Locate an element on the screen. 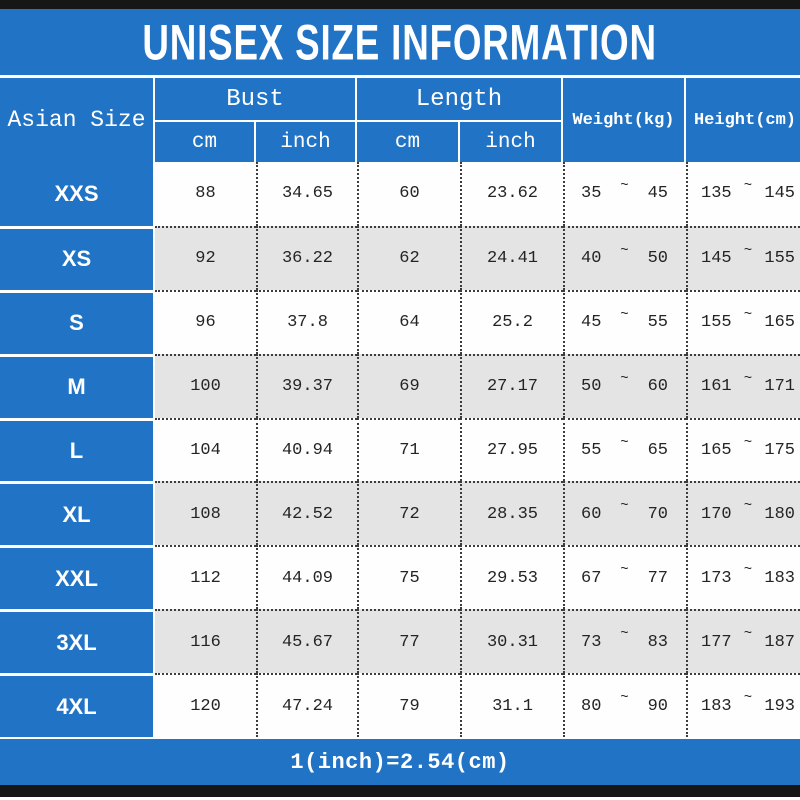  bust-cm-cell: 120 is located at coordinates (205, 705).